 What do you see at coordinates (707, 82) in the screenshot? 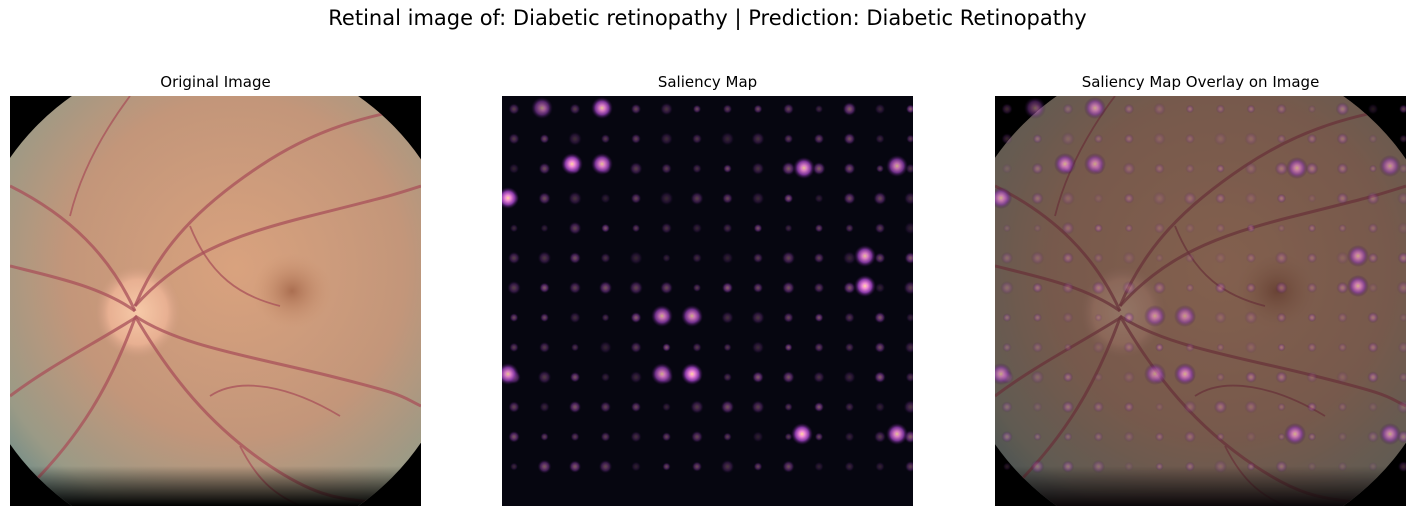
I see `panel-title-saliency: Saliency Map` at bounding box center [707, 82].